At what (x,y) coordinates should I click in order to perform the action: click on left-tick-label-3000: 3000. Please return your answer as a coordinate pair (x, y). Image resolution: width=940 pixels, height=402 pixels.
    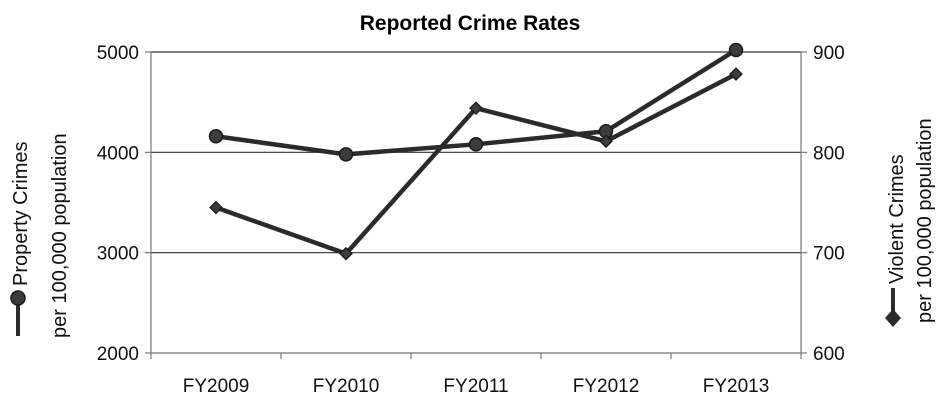
    Looking at the image, I should click on (118, 254).